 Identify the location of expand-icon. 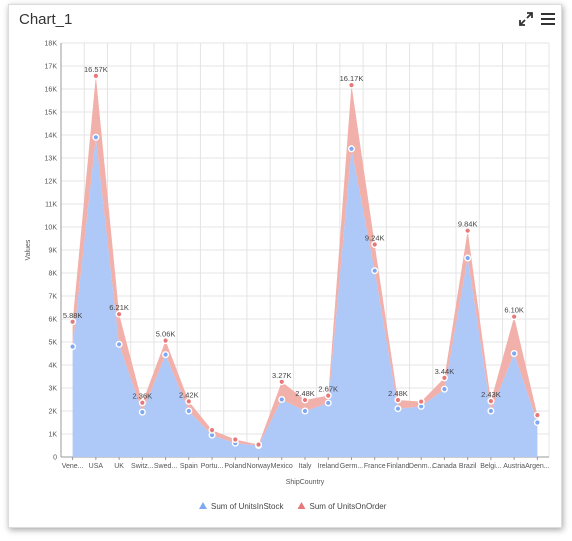
(526, 19).